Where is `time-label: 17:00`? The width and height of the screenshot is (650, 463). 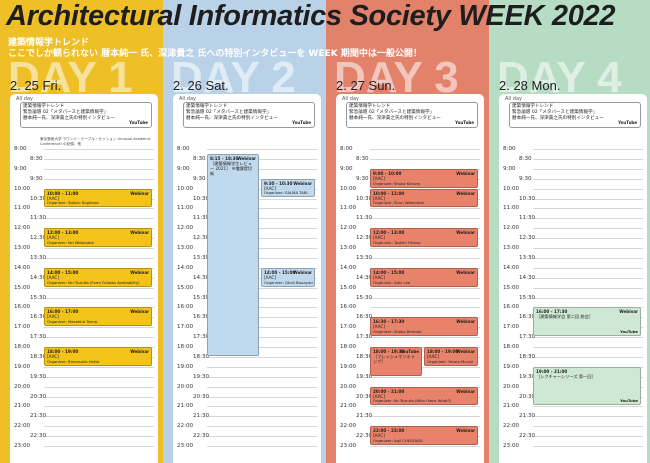
time-label: 17:00 is located at coordinates (185, 327).